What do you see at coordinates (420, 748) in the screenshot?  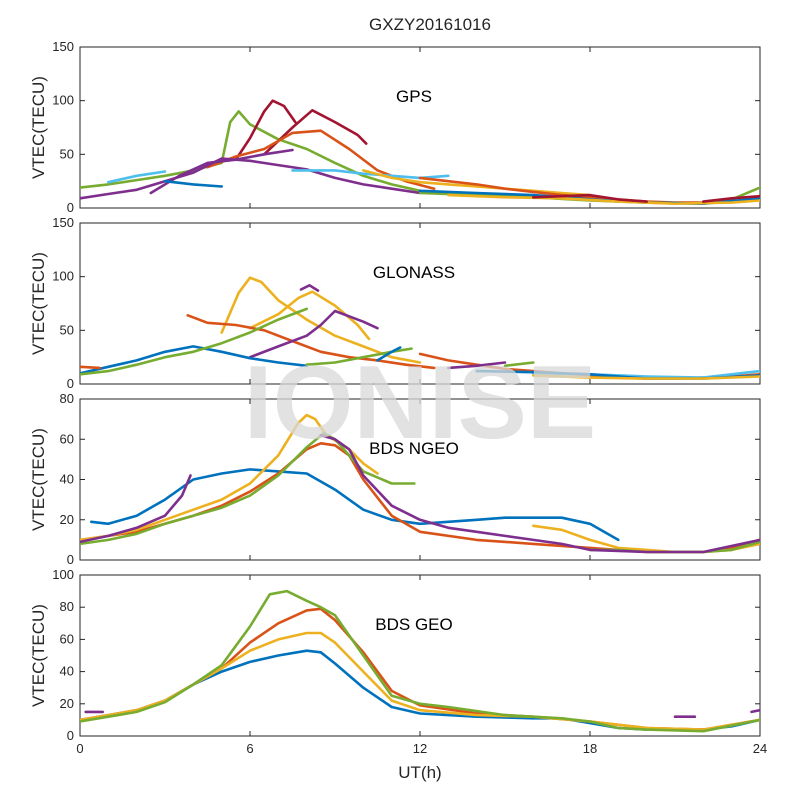 I see `x-tick-label: 12` at bounding box center [420, 748].